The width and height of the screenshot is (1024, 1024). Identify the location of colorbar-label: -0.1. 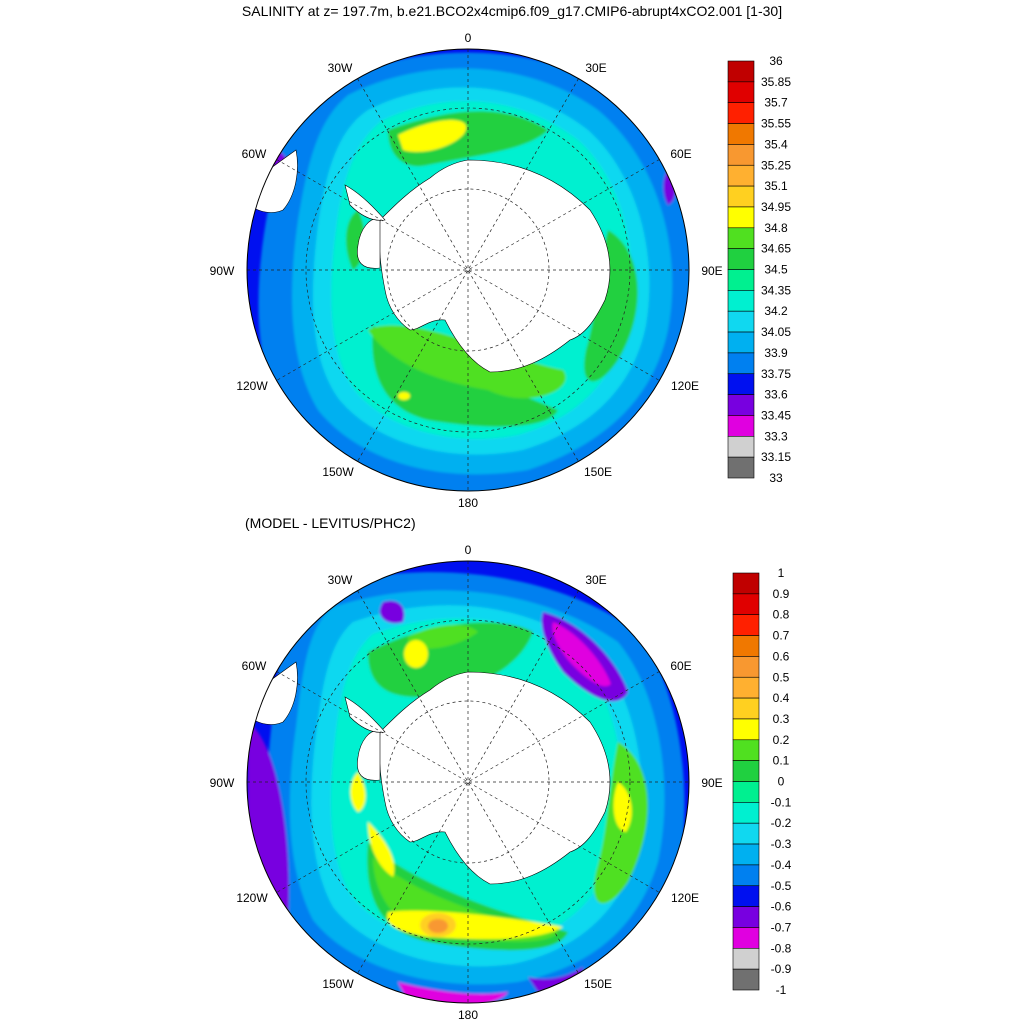
(781, 802).